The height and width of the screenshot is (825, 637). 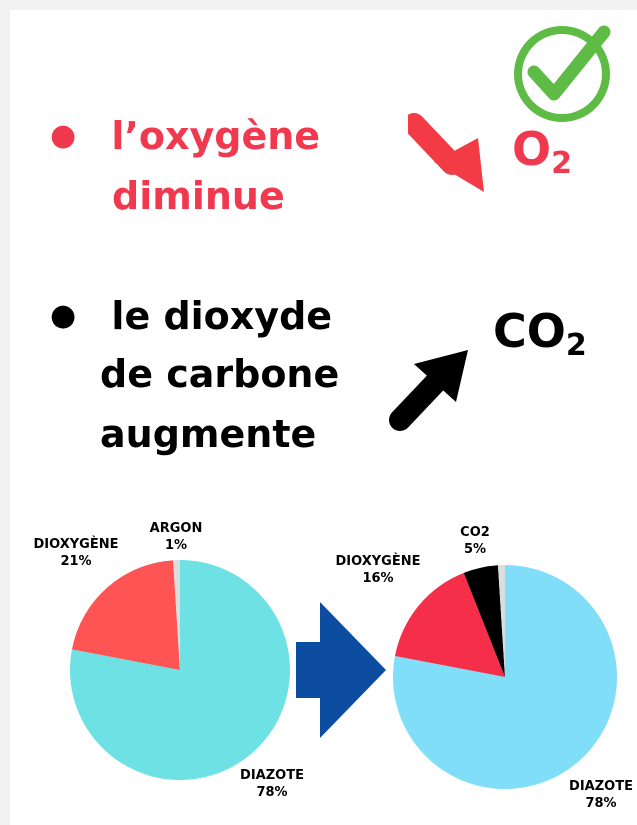 I want to click on o2-formula: O2, so click(x=542, y=151).